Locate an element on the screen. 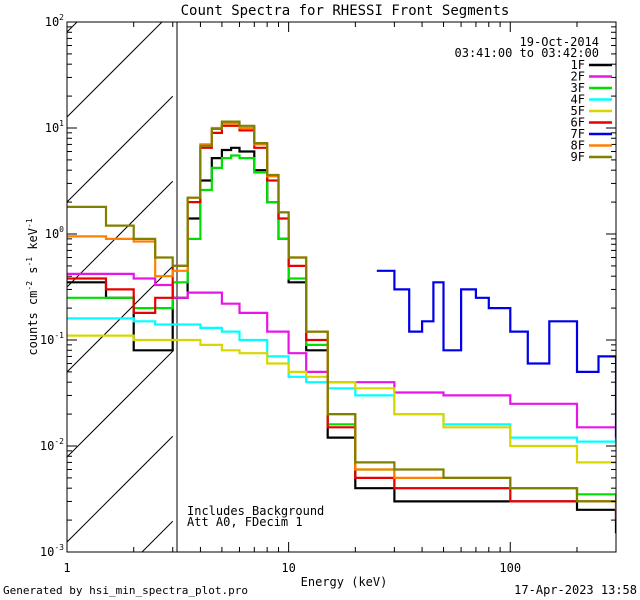  footer-timestamp: 17-Apr-2023 13:58 is located at coordinates (575, 590).